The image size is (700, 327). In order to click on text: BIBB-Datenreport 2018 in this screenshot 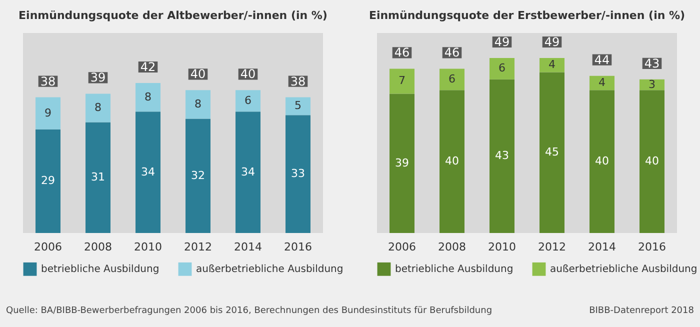, I will do `click(641, 311)`.